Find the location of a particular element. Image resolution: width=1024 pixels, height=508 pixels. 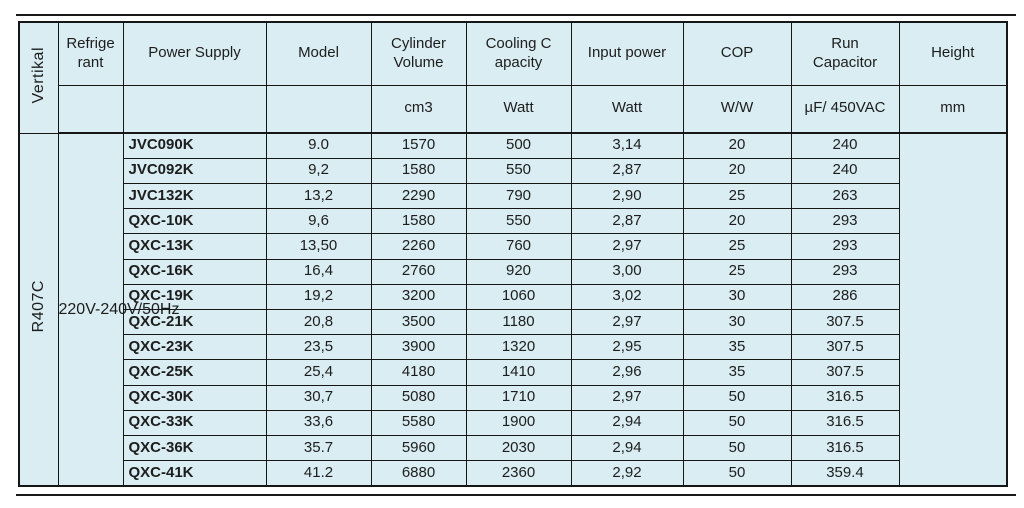

cop-cell: 3,02 is located at coordinates (627, 296).